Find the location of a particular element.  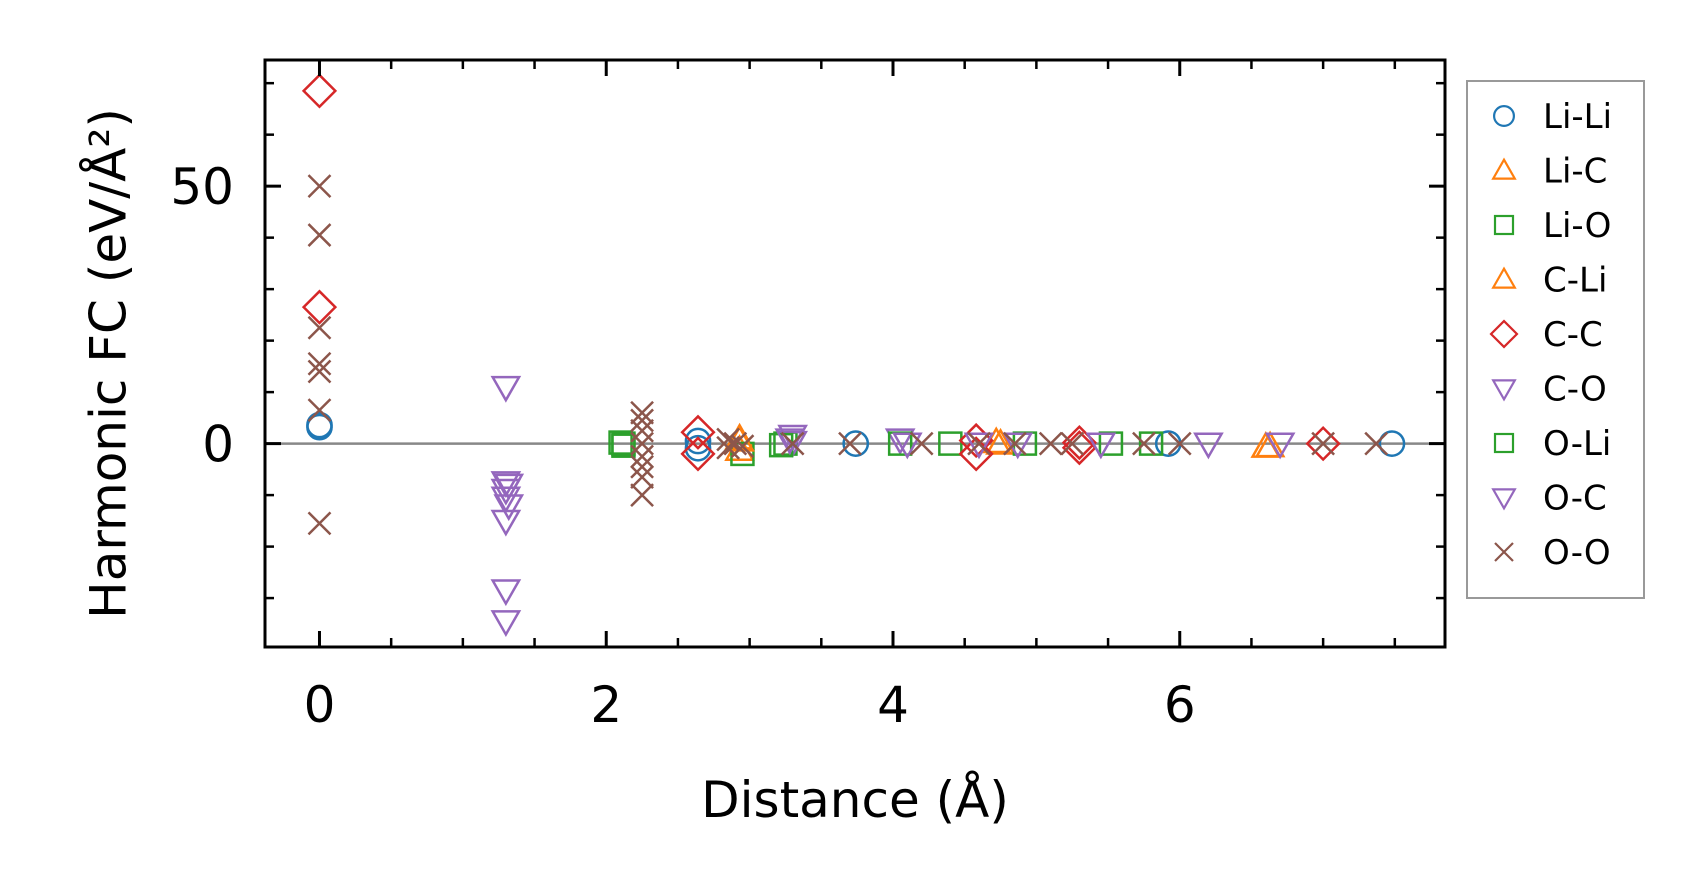

legend-marker-c-o is located at coordinates (1504, 390).